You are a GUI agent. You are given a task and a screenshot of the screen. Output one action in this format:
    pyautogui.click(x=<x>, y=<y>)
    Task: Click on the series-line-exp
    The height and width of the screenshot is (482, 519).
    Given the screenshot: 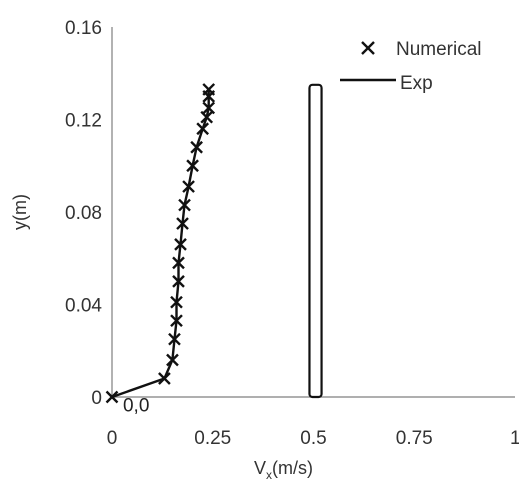 What is the action you would take?
    pyautogui.click(x=160, y=244)
    